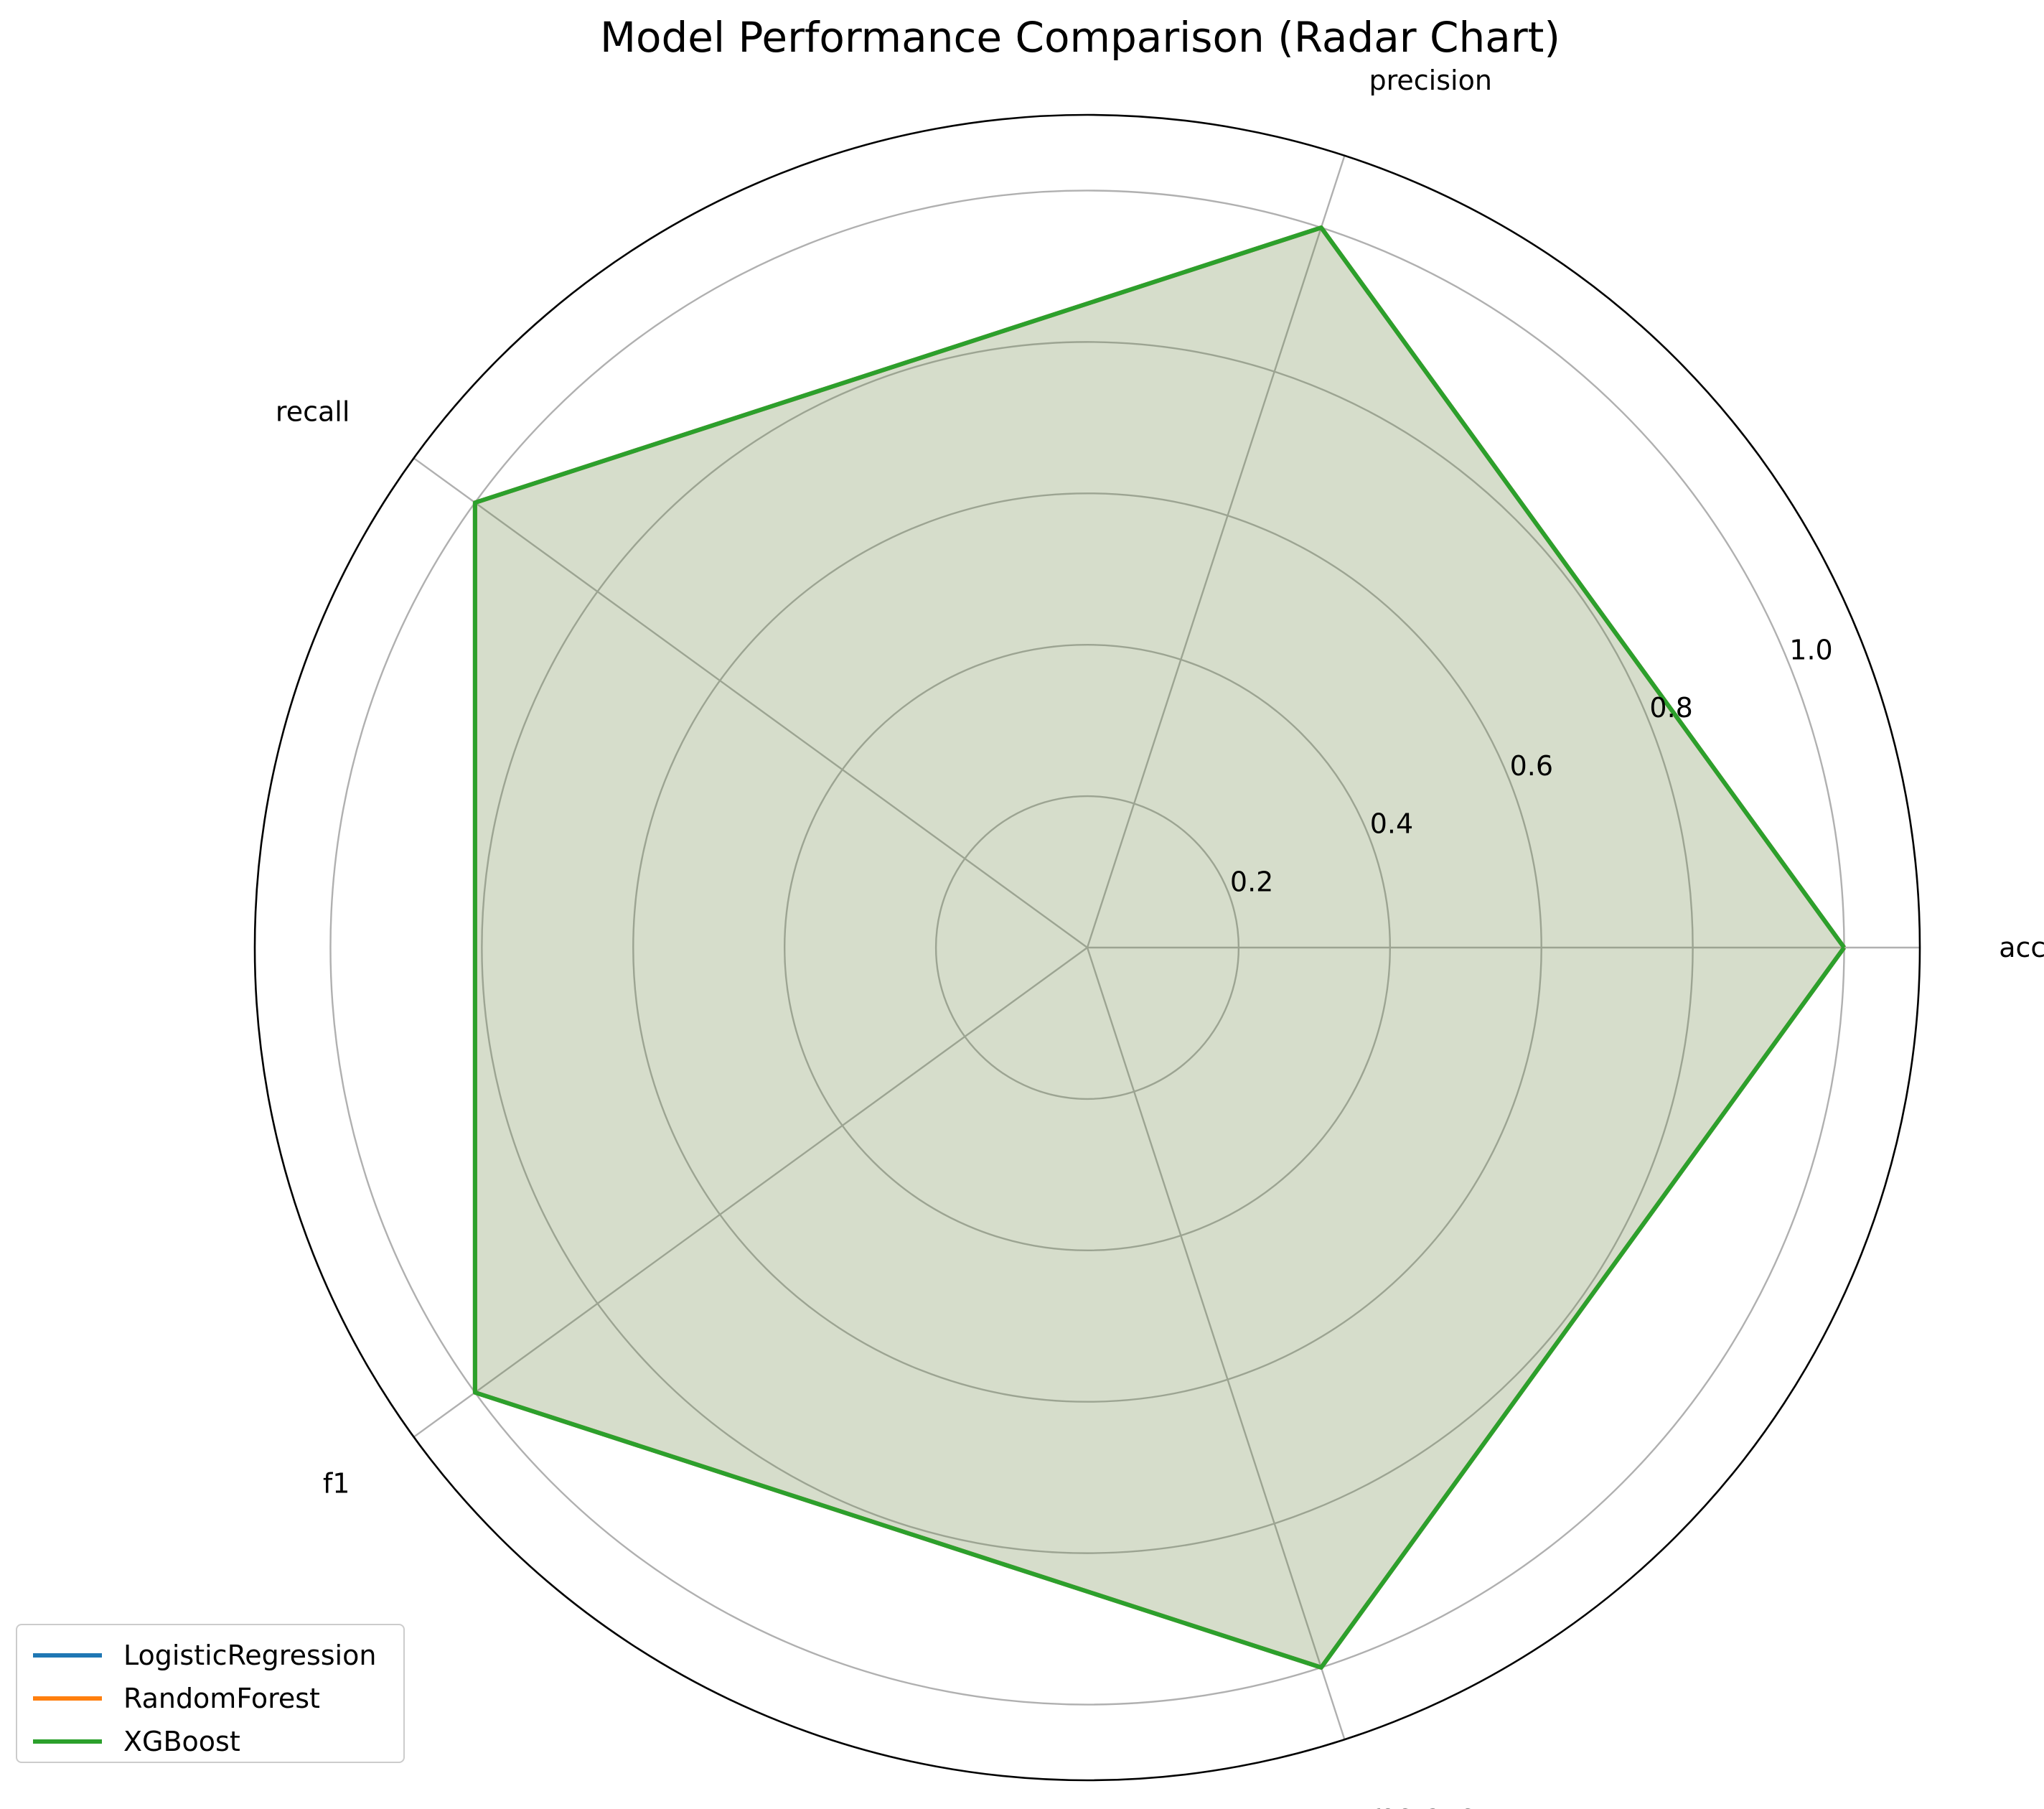 The image size is (2044, 1809). I want to click on legend: LogisticRegression RandomForest XGBoost, so click(210, 1694).